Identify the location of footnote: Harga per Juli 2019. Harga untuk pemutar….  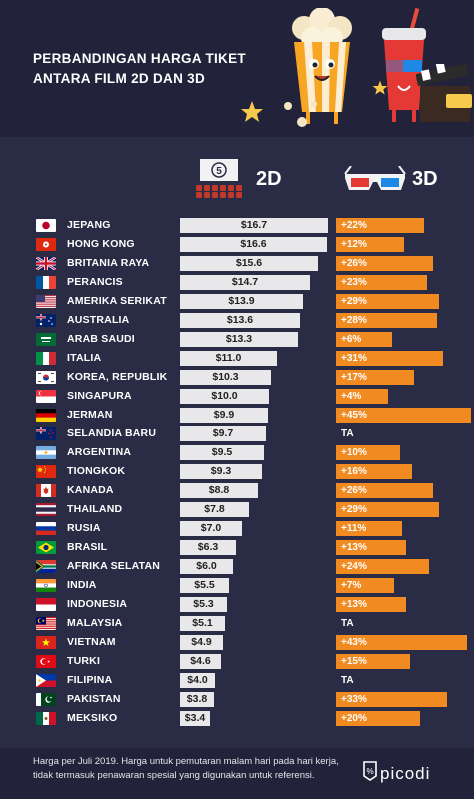
(186, 769).